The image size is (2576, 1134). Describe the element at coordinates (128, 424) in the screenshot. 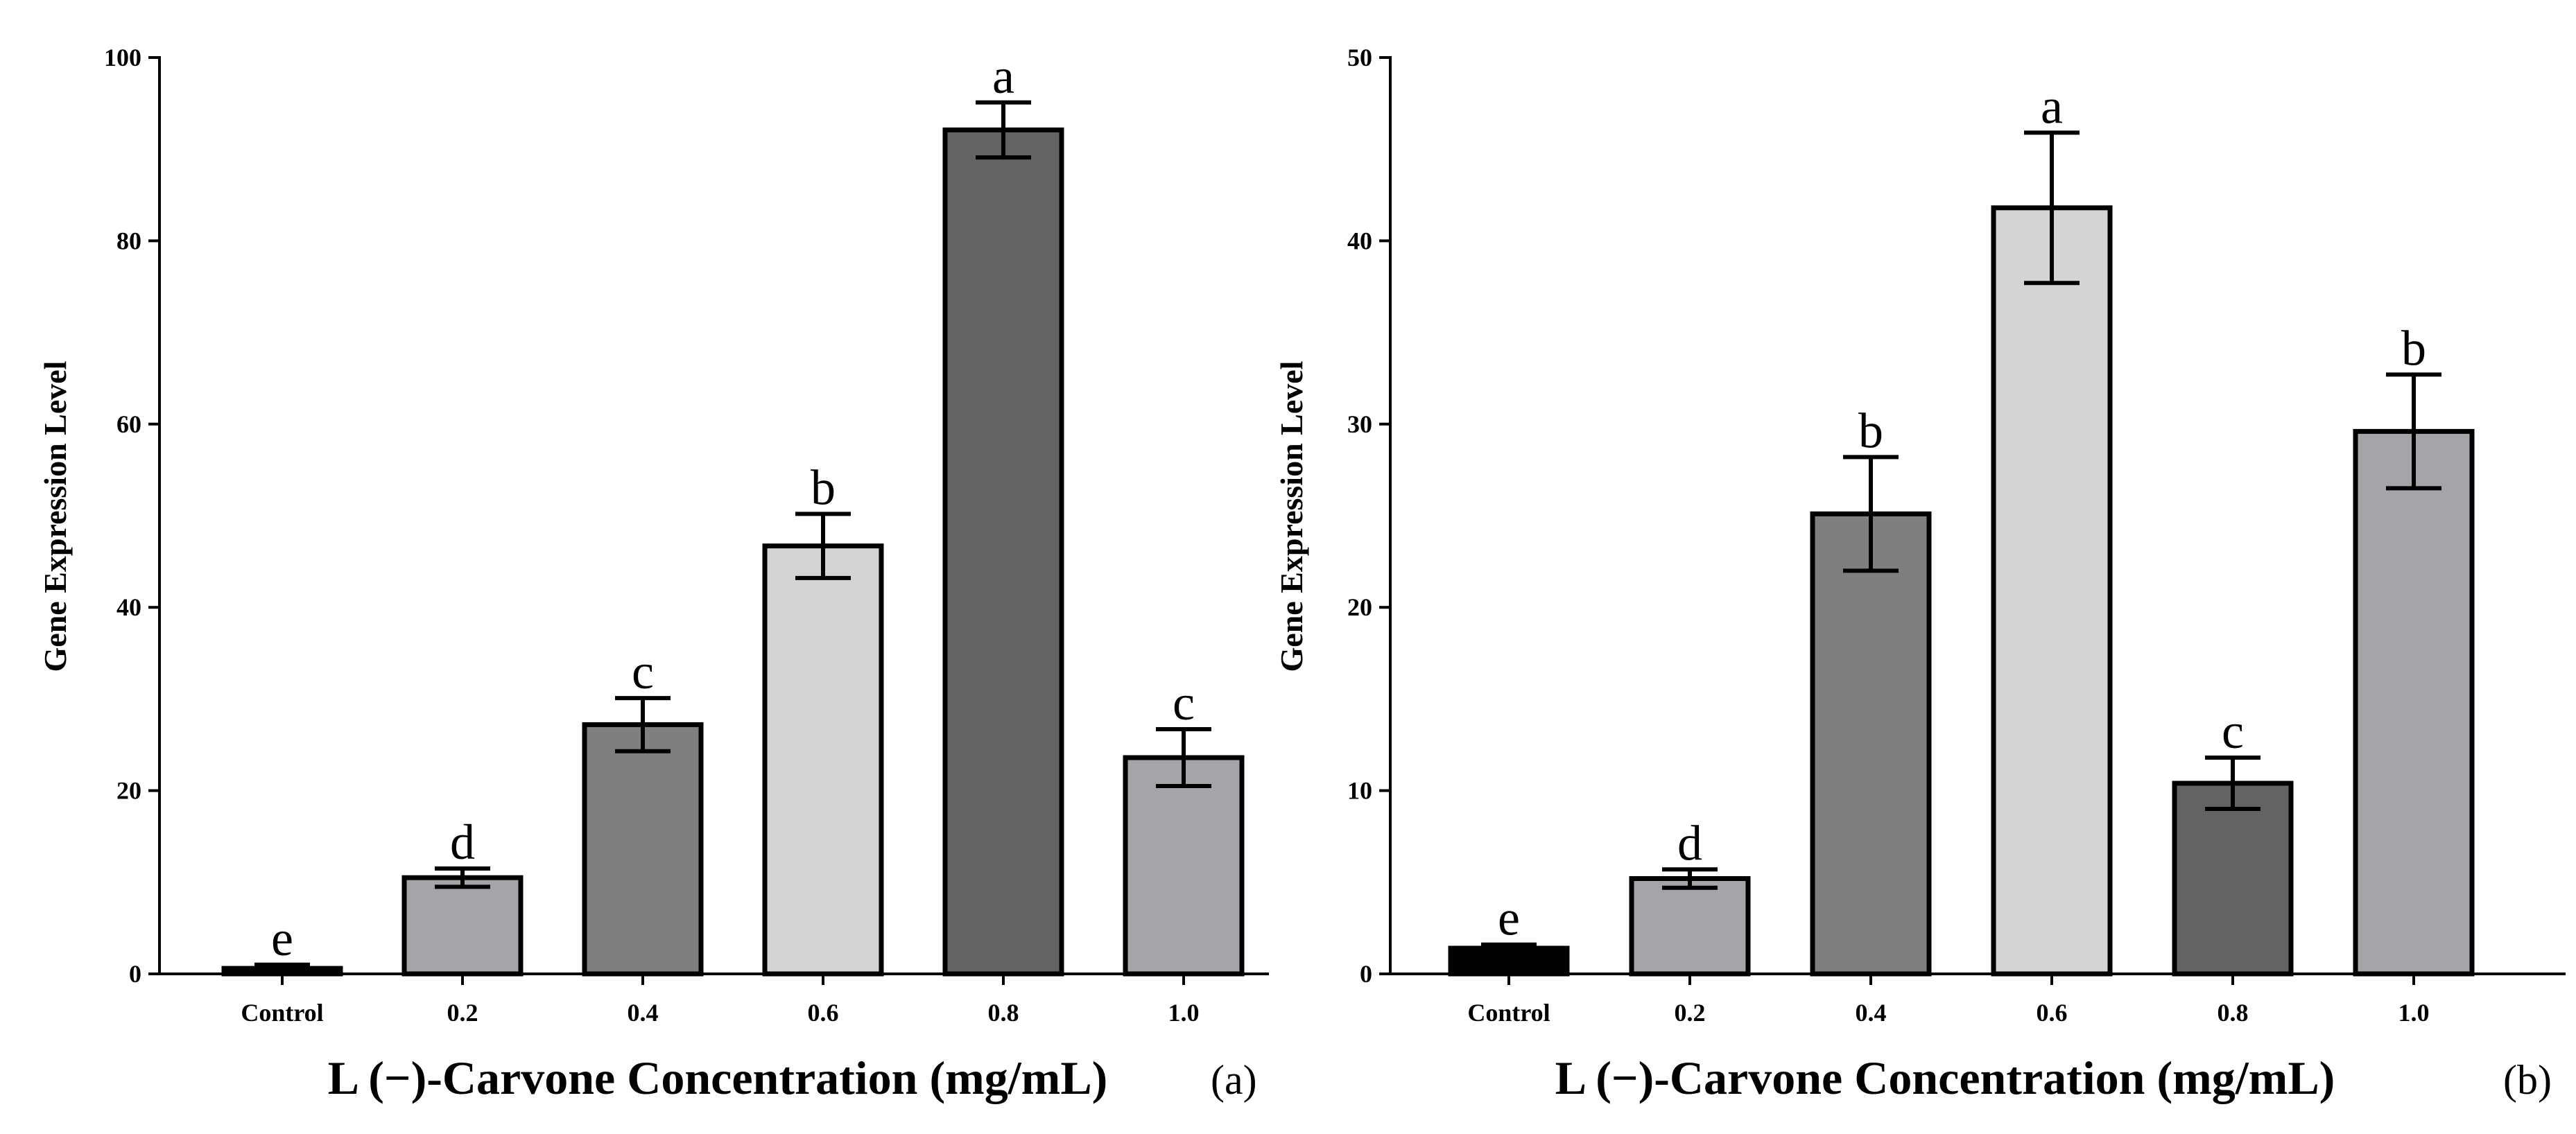

I see `y-tick-label: 60` at that location.